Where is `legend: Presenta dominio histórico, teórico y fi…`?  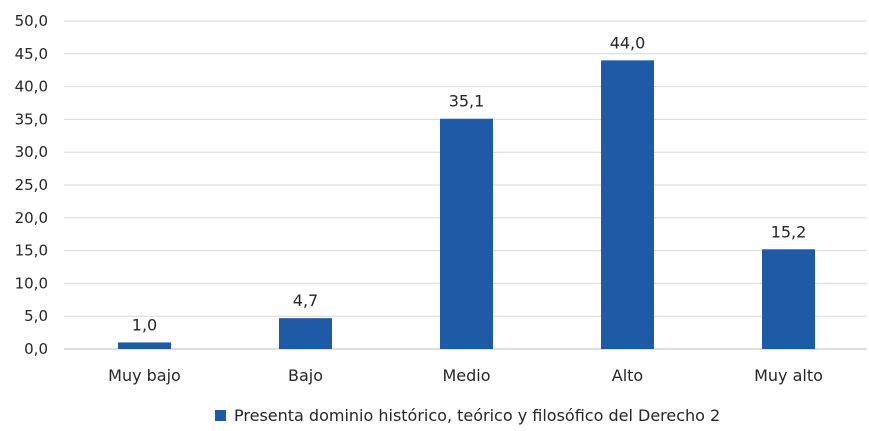
legend: Presenta dominio histórico, teórico y fi… is located at coordinates (467, 415).